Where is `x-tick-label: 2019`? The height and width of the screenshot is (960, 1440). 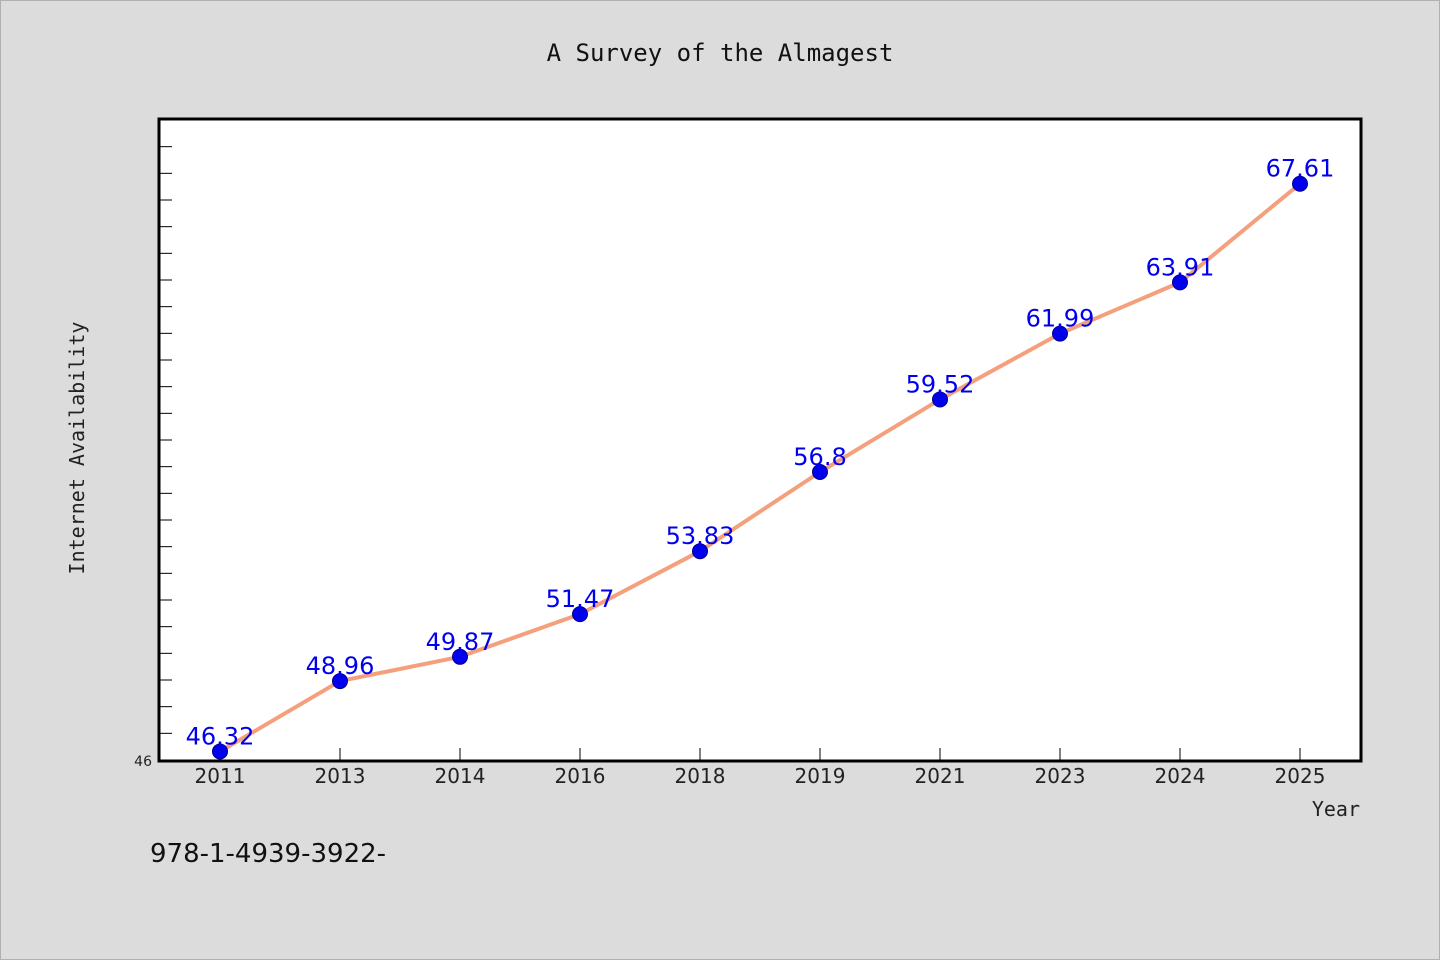 x-tick-label: 2019 is located at coordinates (820, 776).